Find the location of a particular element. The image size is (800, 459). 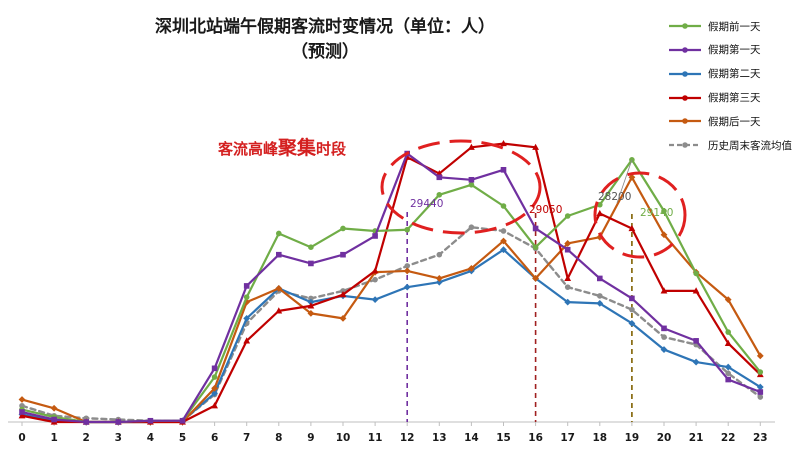

legend-item: 假期第三天 is located at coordinates (732, 97).